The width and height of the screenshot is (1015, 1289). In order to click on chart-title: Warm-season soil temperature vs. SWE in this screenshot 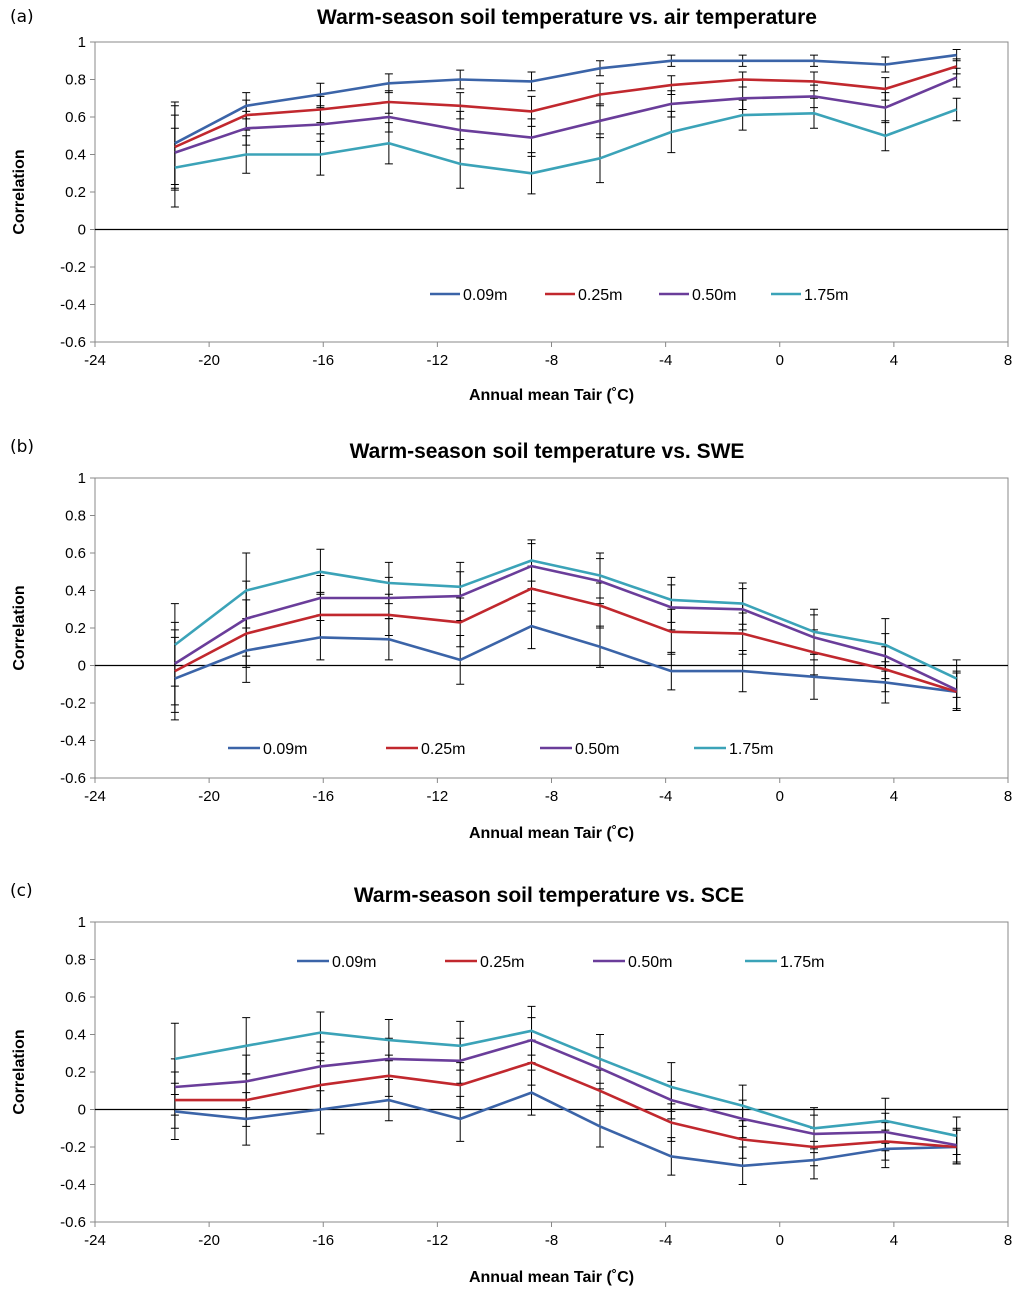, I will do `click(547, 451)`.